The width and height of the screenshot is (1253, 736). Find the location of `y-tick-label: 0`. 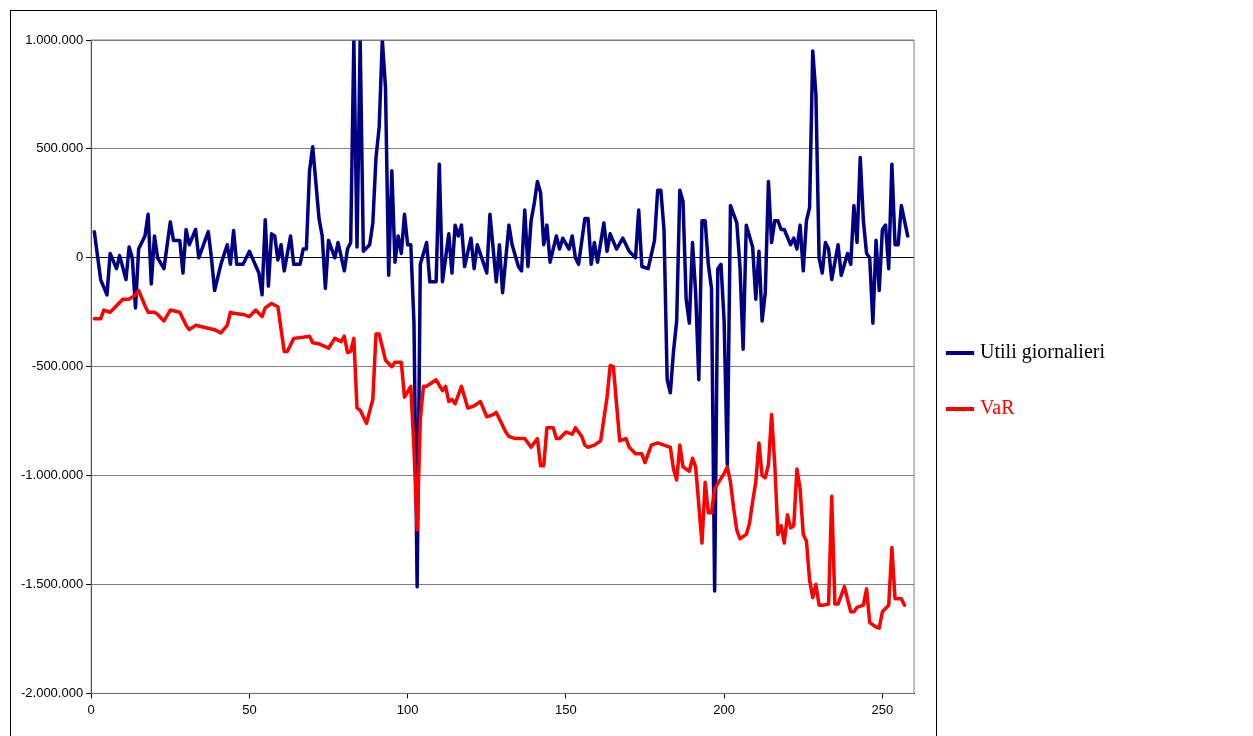

y-tick-label: 0 is located at coordinates (79, 257).